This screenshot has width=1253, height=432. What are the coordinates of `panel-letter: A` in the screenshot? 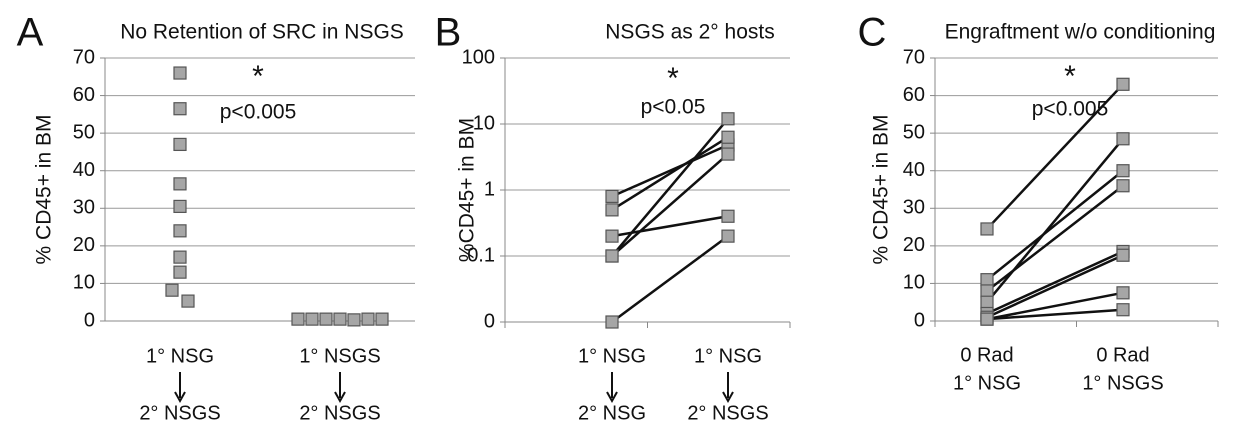 It's located at (30, 33).